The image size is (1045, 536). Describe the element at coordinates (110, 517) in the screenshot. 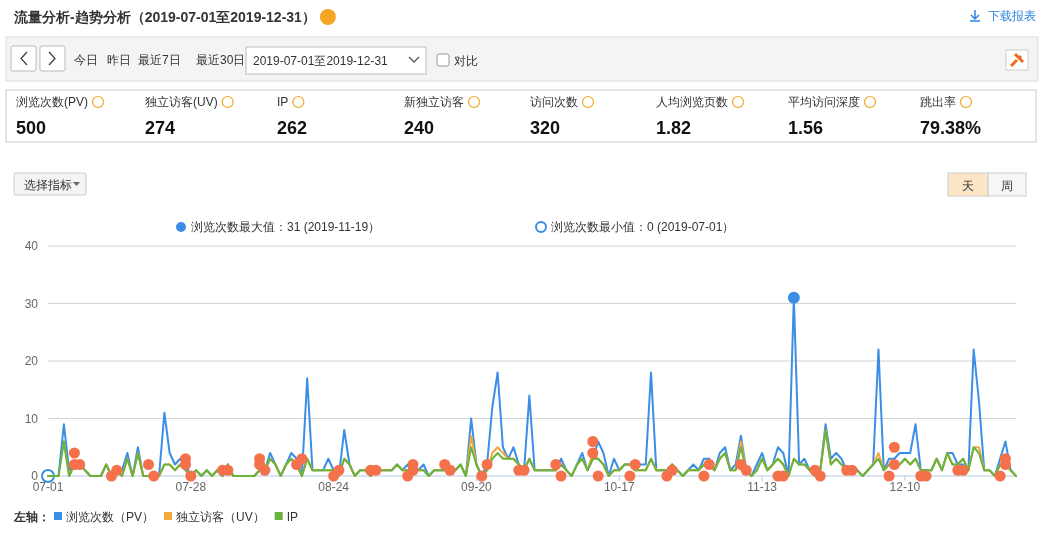

I see `legend-label: 浏览次数（PV）` at that location.